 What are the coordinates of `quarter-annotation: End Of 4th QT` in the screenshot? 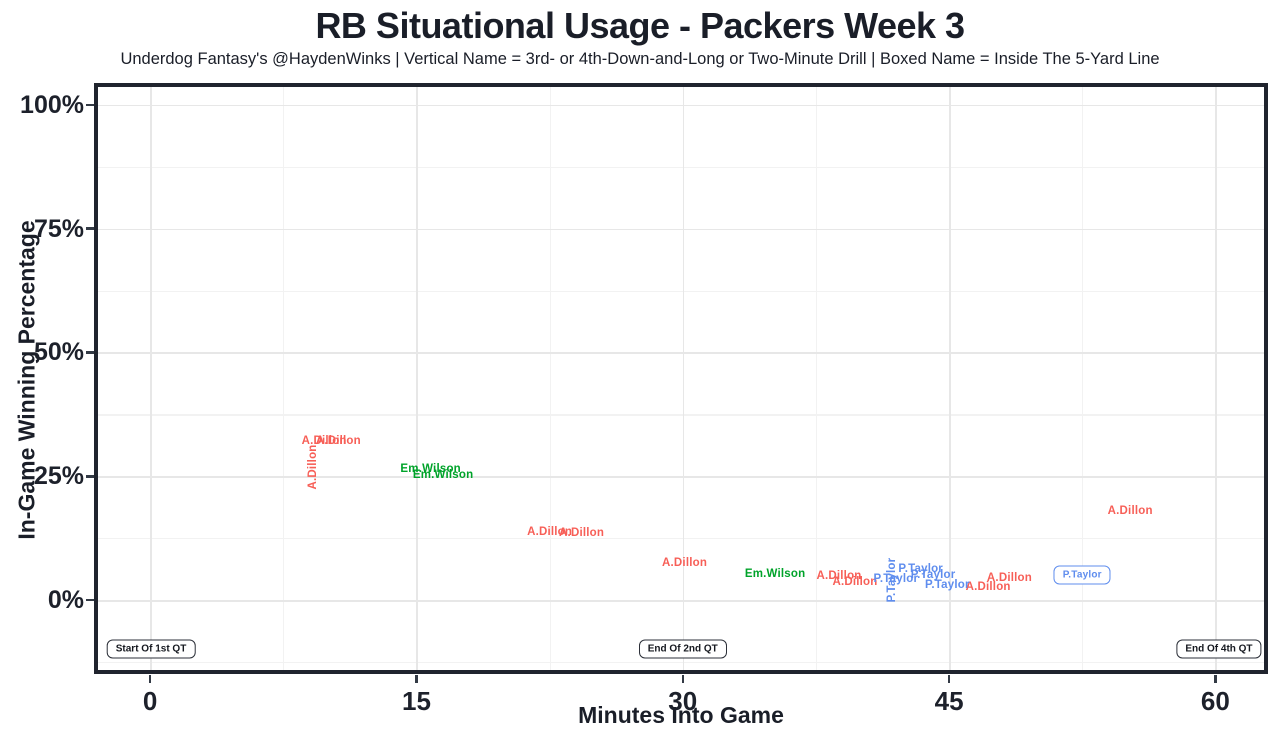 It's located at (1219, 649).